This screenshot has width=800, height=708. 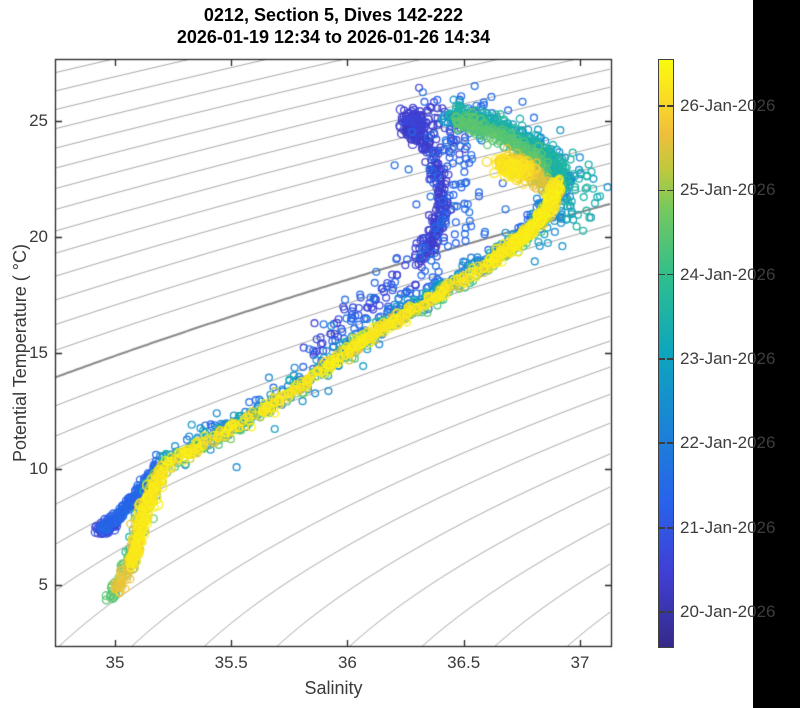 What do you see at coordinates (38, 236) in the screenshot?
I see `y-tick-label: 20` at bounding box center [38, 236].